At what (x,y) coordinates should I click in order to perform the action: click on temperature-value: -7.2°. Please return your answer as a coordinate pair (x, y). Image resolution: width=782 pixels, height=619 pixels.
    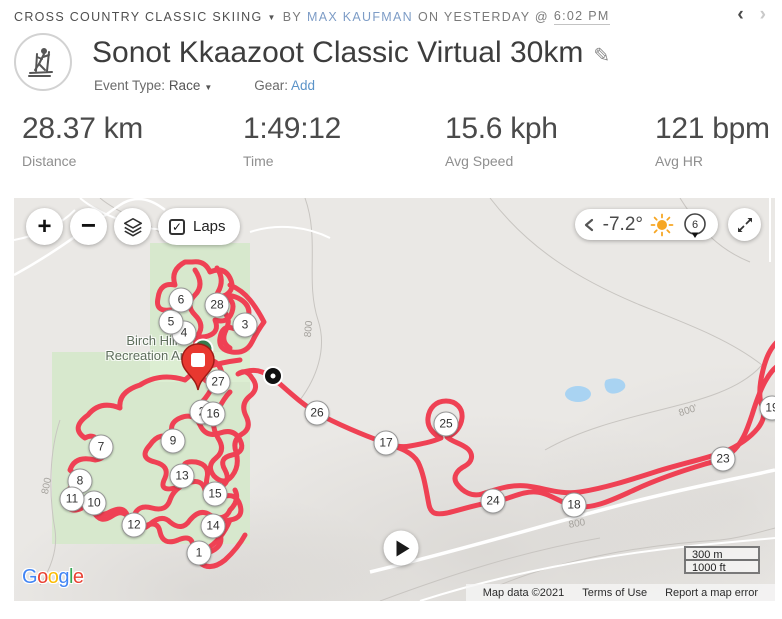
    Looking at the image, I should click on (622, 224).